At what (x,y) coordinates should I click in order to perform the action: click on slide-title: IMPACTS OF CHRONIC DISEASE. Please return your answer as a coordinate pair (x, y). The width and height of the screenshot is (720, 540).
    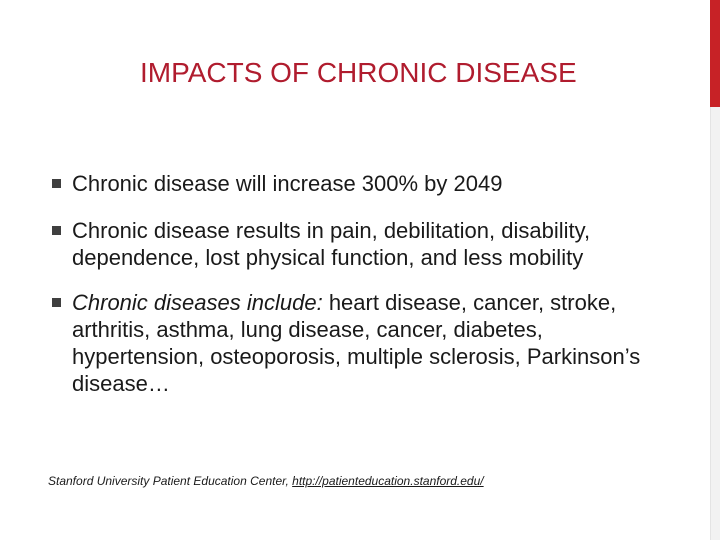
    Looking at the image, I should click on (358, 72).